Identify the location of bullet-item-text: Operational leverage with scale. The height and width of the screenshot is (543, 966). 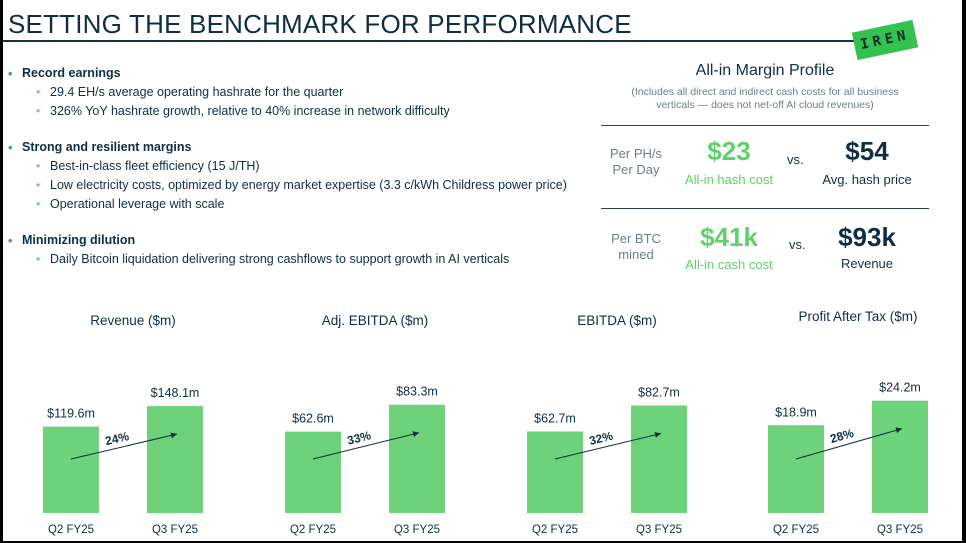
(137, 203).